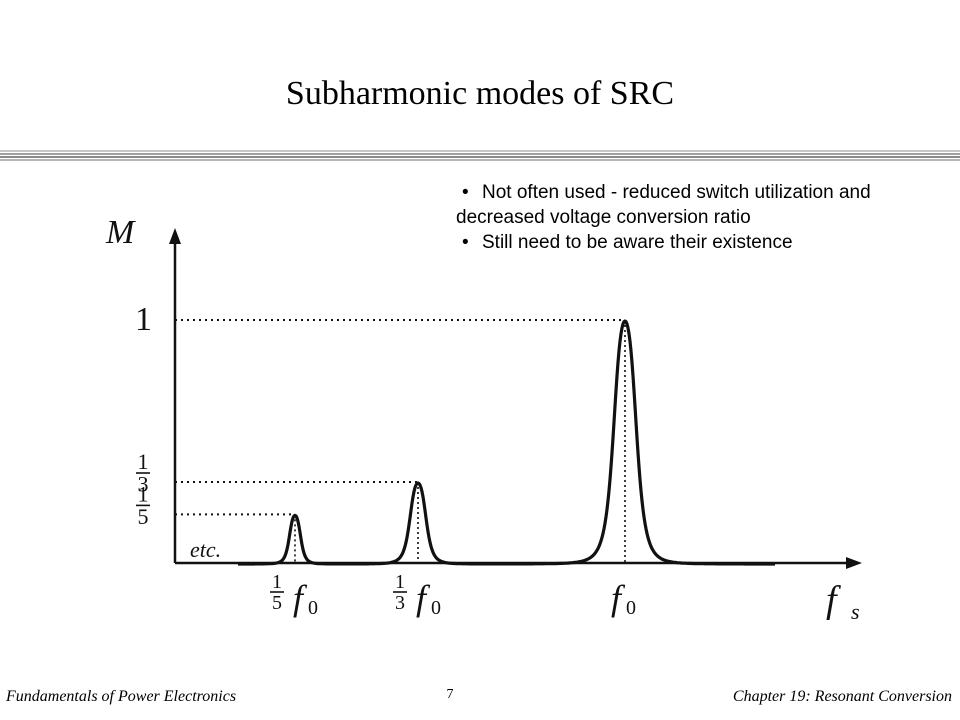 This screenshot has height=720, width=960. Describe the element at coordinates (450, 694) in the screenshot. I see `footer-page-number: 7` at that location.